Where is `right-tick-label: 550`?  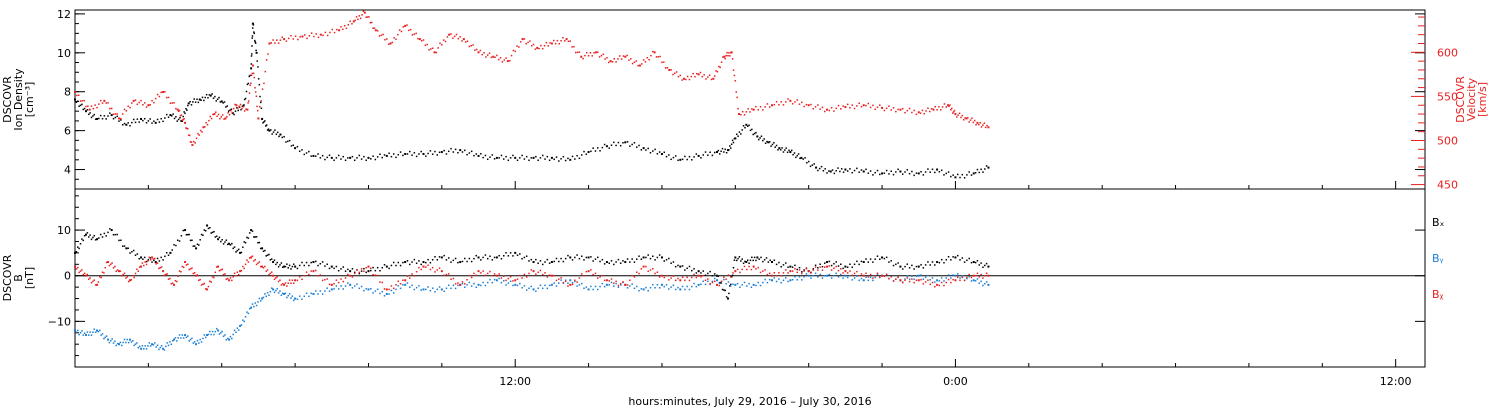 right-tick-label: 550 is located at coordinates (1447, 96).